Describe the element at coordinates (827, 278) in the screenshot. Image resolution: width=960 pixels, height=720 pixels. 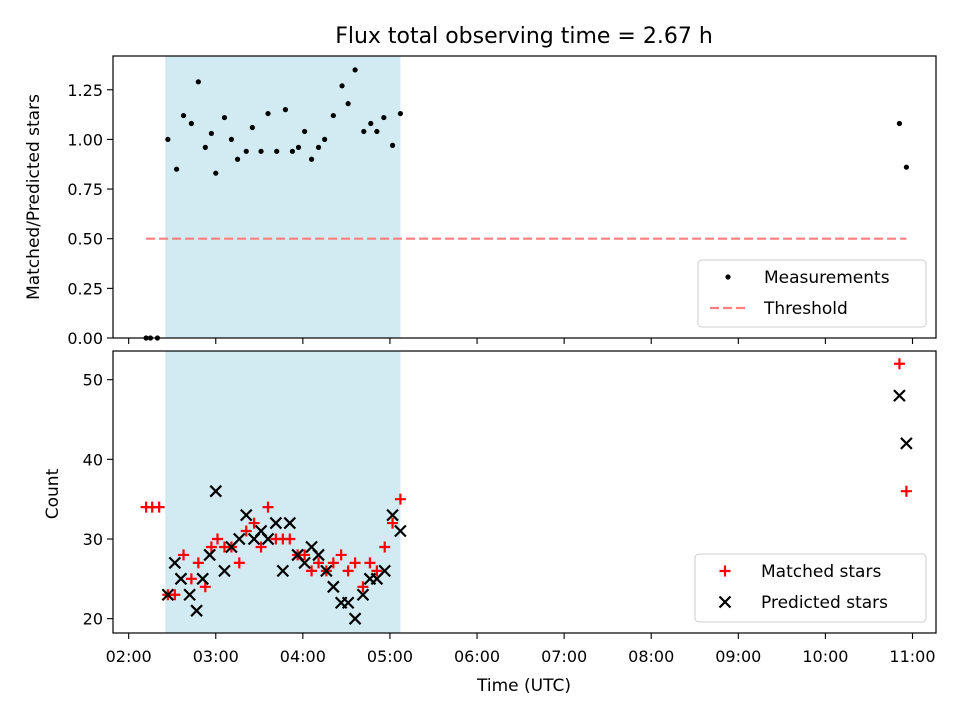
I see `legend-label: Measurements` at that location.